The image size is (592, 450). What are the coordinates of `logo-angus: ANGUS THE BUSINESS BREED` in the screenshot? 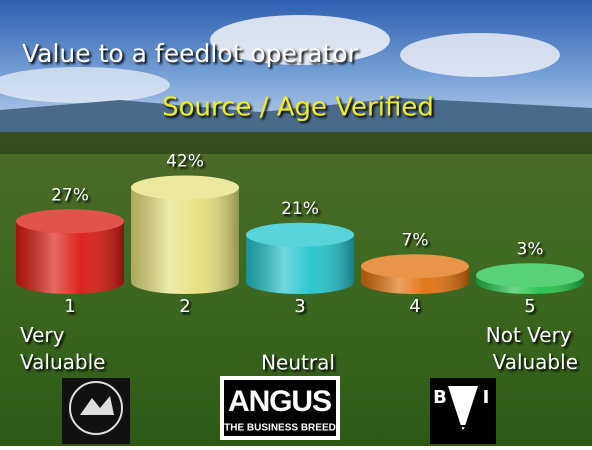 It's located at (280, 408).